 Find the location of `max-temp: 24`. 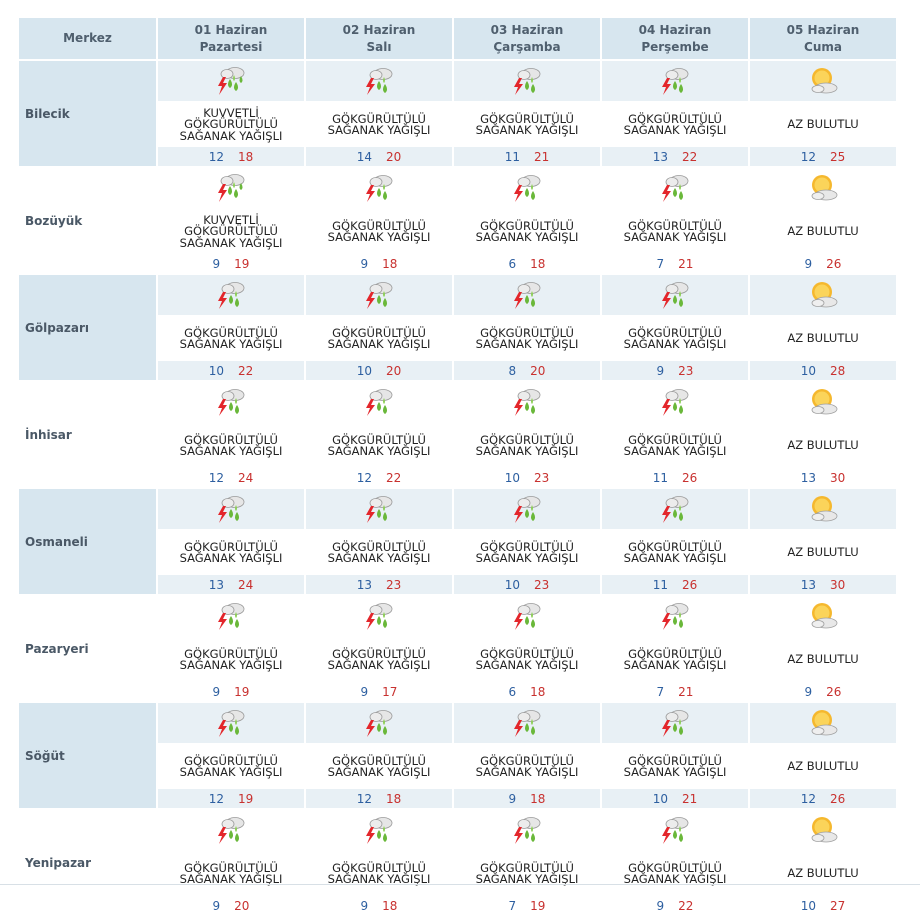

max-temp: 24 is located at coordinates (246, 584).